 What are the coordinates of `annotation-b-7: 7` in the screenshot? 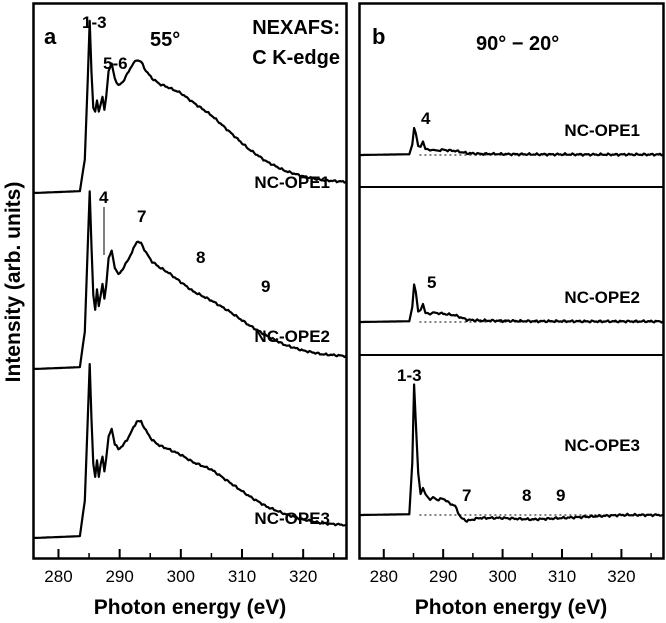 It's located at (466, 495).